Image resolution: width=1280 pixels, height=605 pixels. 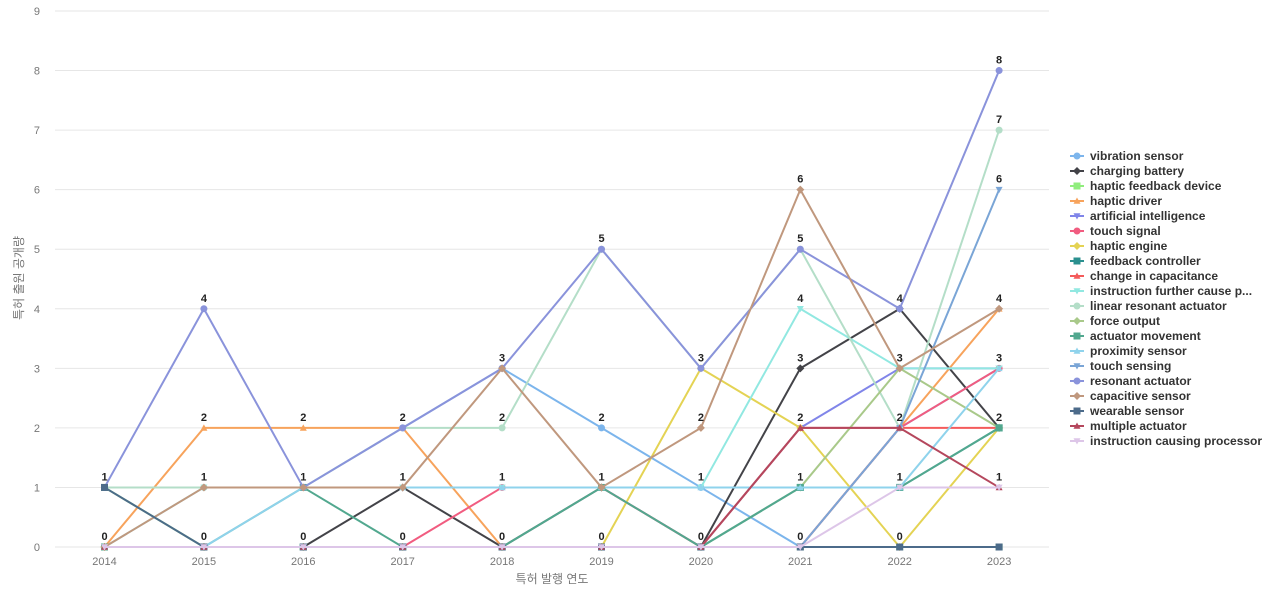 I want to click on legend-item: wearable sensor, so click(x=1127, y=411).